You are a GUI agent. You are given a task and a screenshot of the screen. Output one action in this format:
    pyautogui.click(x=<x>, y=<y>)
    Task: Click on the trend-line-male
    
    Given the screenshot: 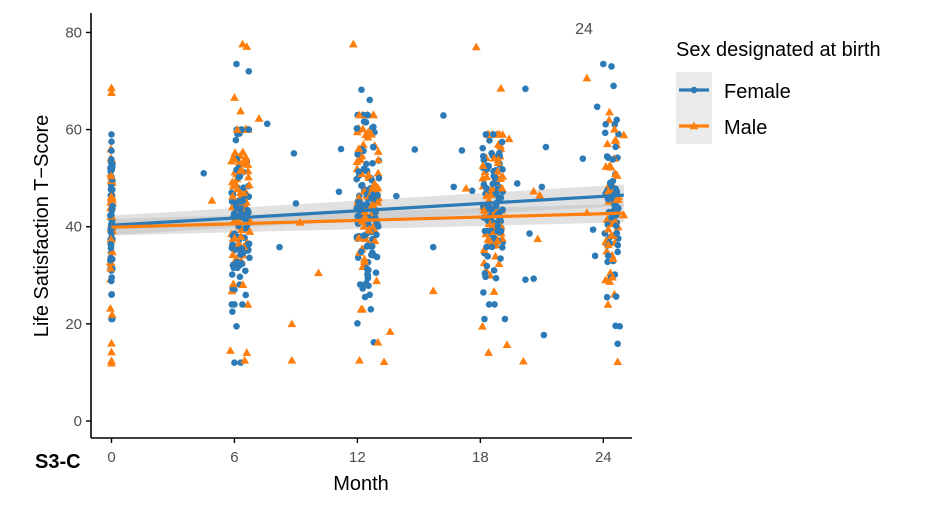 What is the action you would take?
    pyautogui.click(x=367, y=220)
    